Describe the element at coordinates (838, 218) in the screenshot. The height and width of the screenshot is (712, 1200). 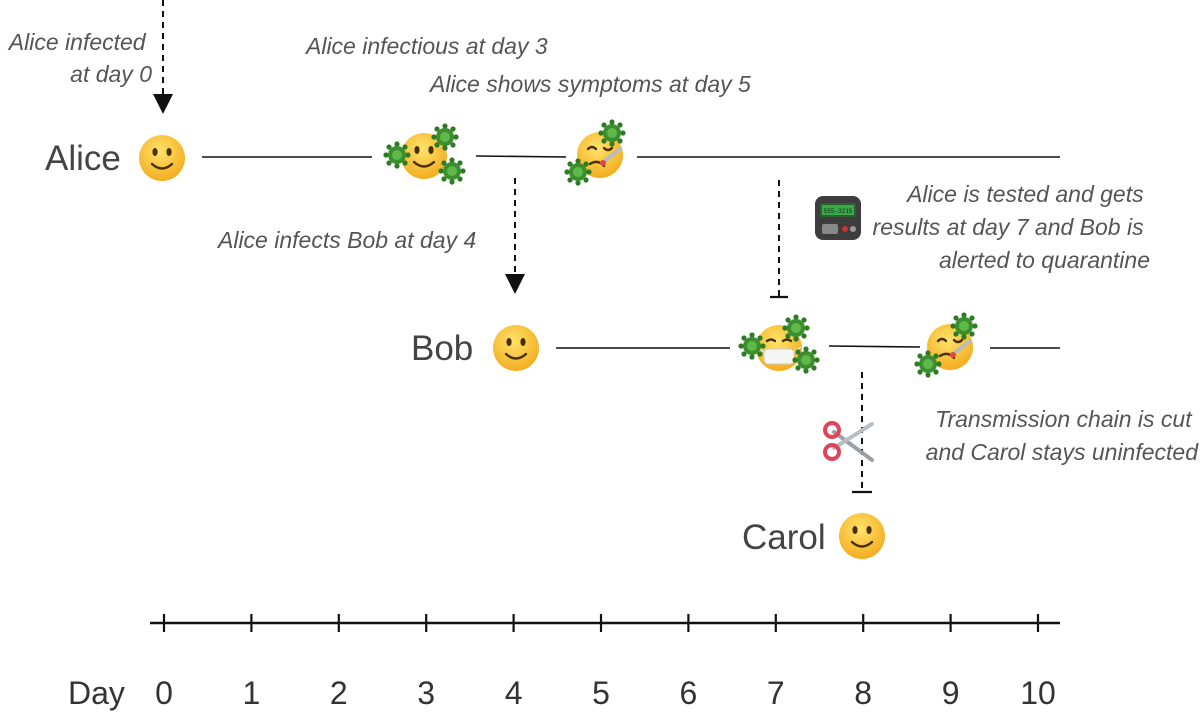
I see `pager-icon: 555-3215` at that location.